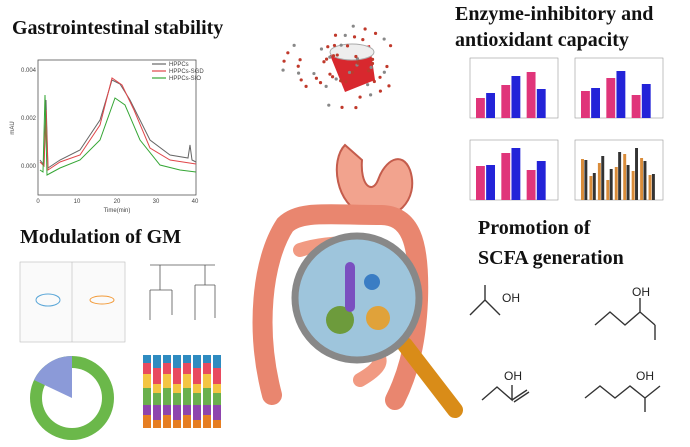 This screenshot has height=447, width=690. I want to click on cladogram-sector, so click(53, 376).